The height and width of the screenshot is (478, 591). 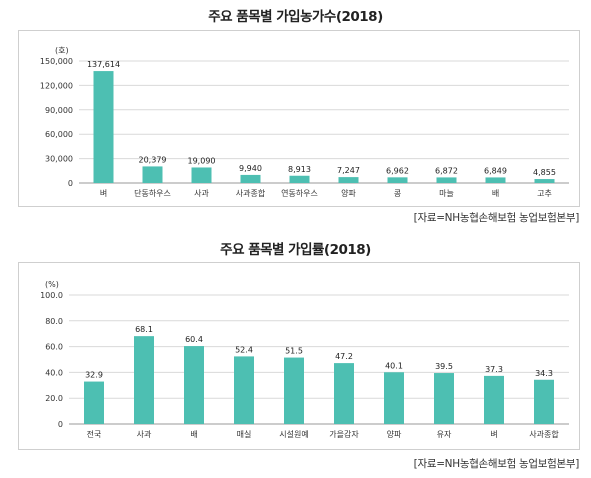 What do you see at coordinates (56, 61) in the screenshot?
I see `y-tick-label: 150,000` at bounding box center [56, 61].